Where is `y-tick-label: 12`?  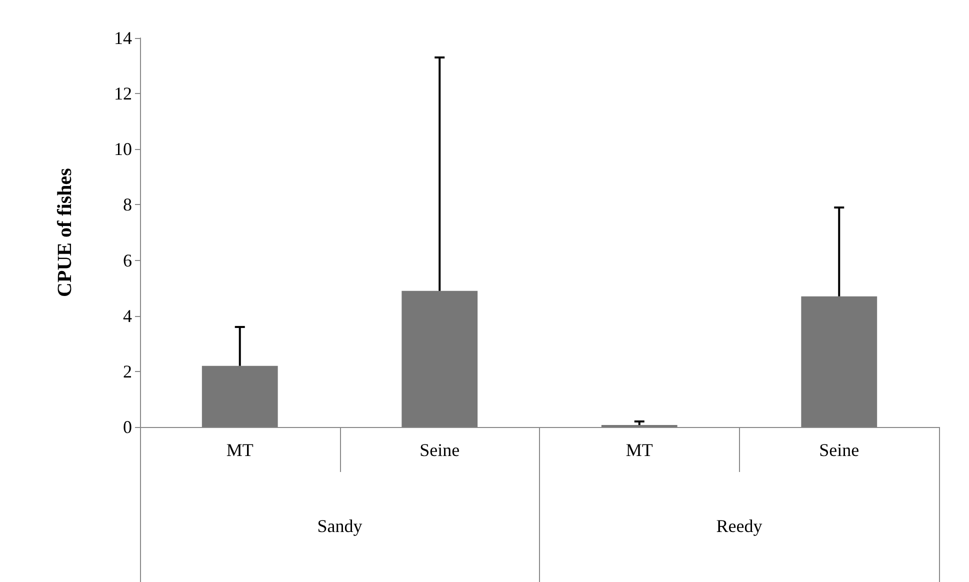
y-tick-label: 12 is located at coordinates (123, 94).